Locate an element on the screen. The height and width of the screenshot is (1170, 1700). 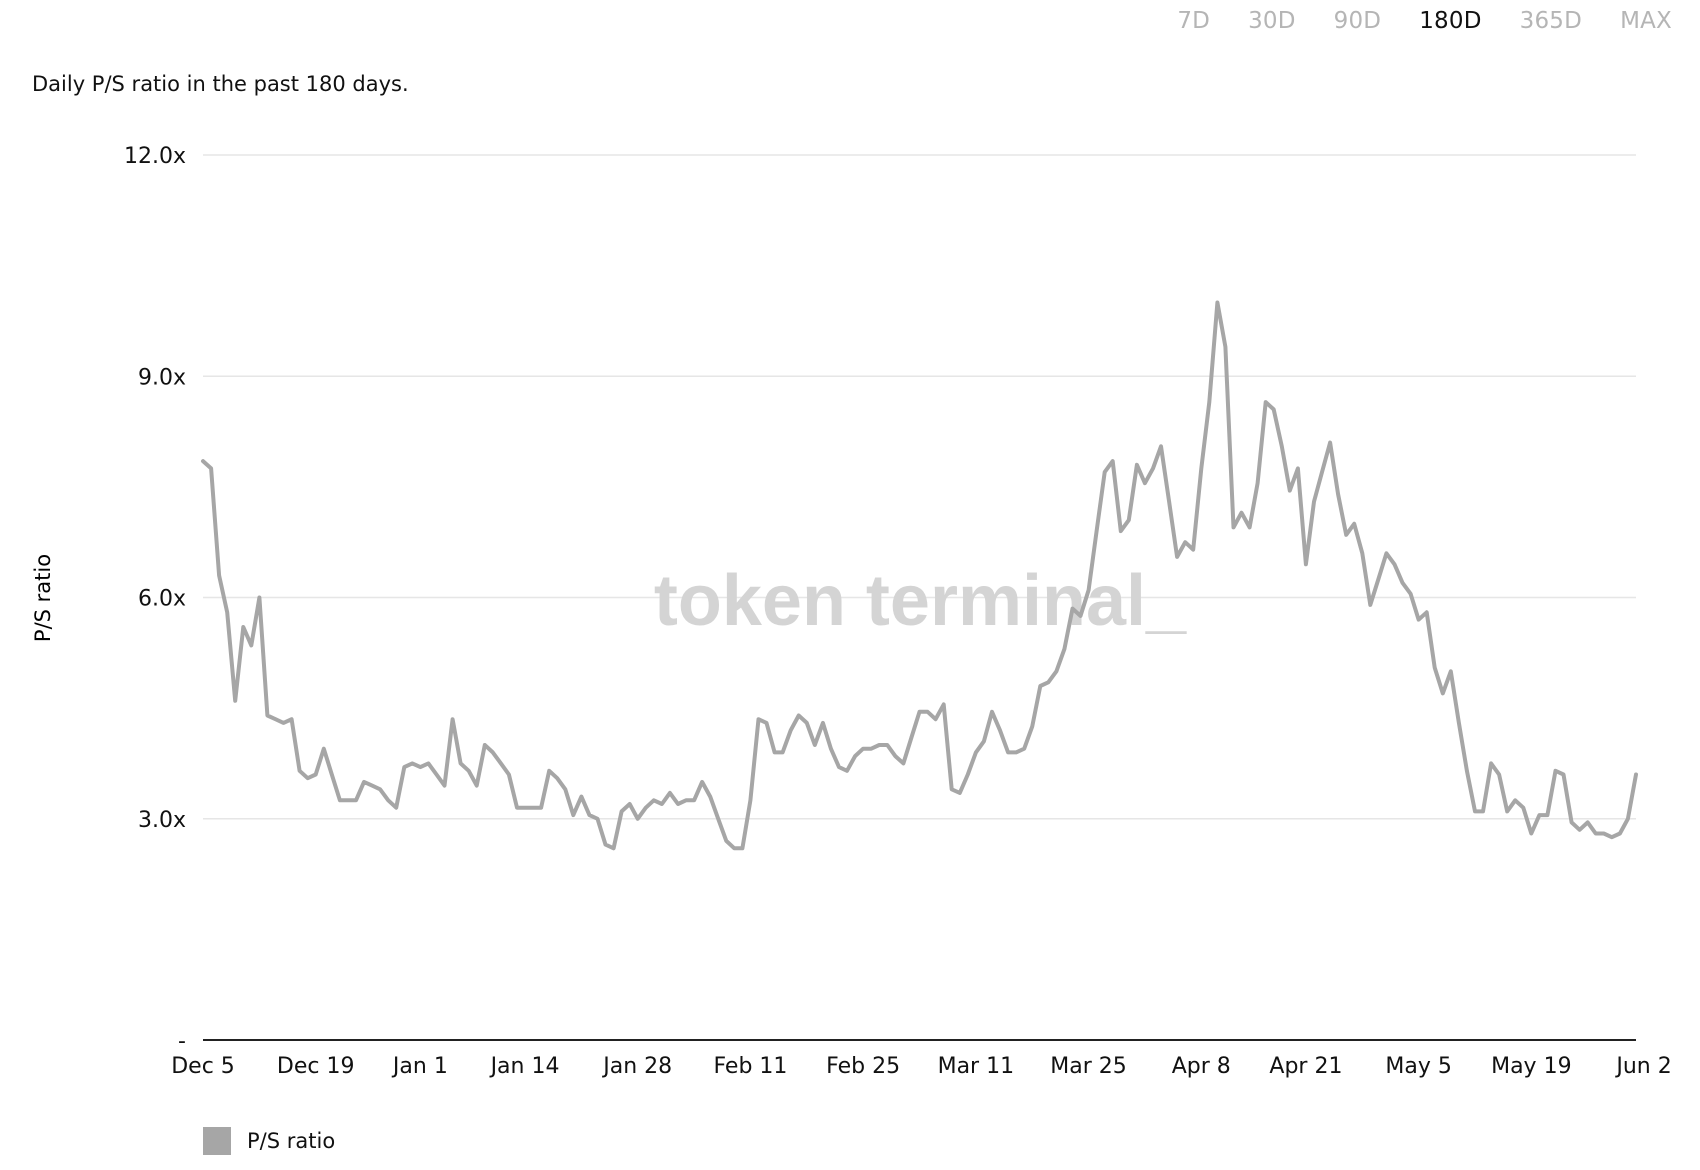
y-axis-label: P/S ratio is located at coordinates (43, 598).